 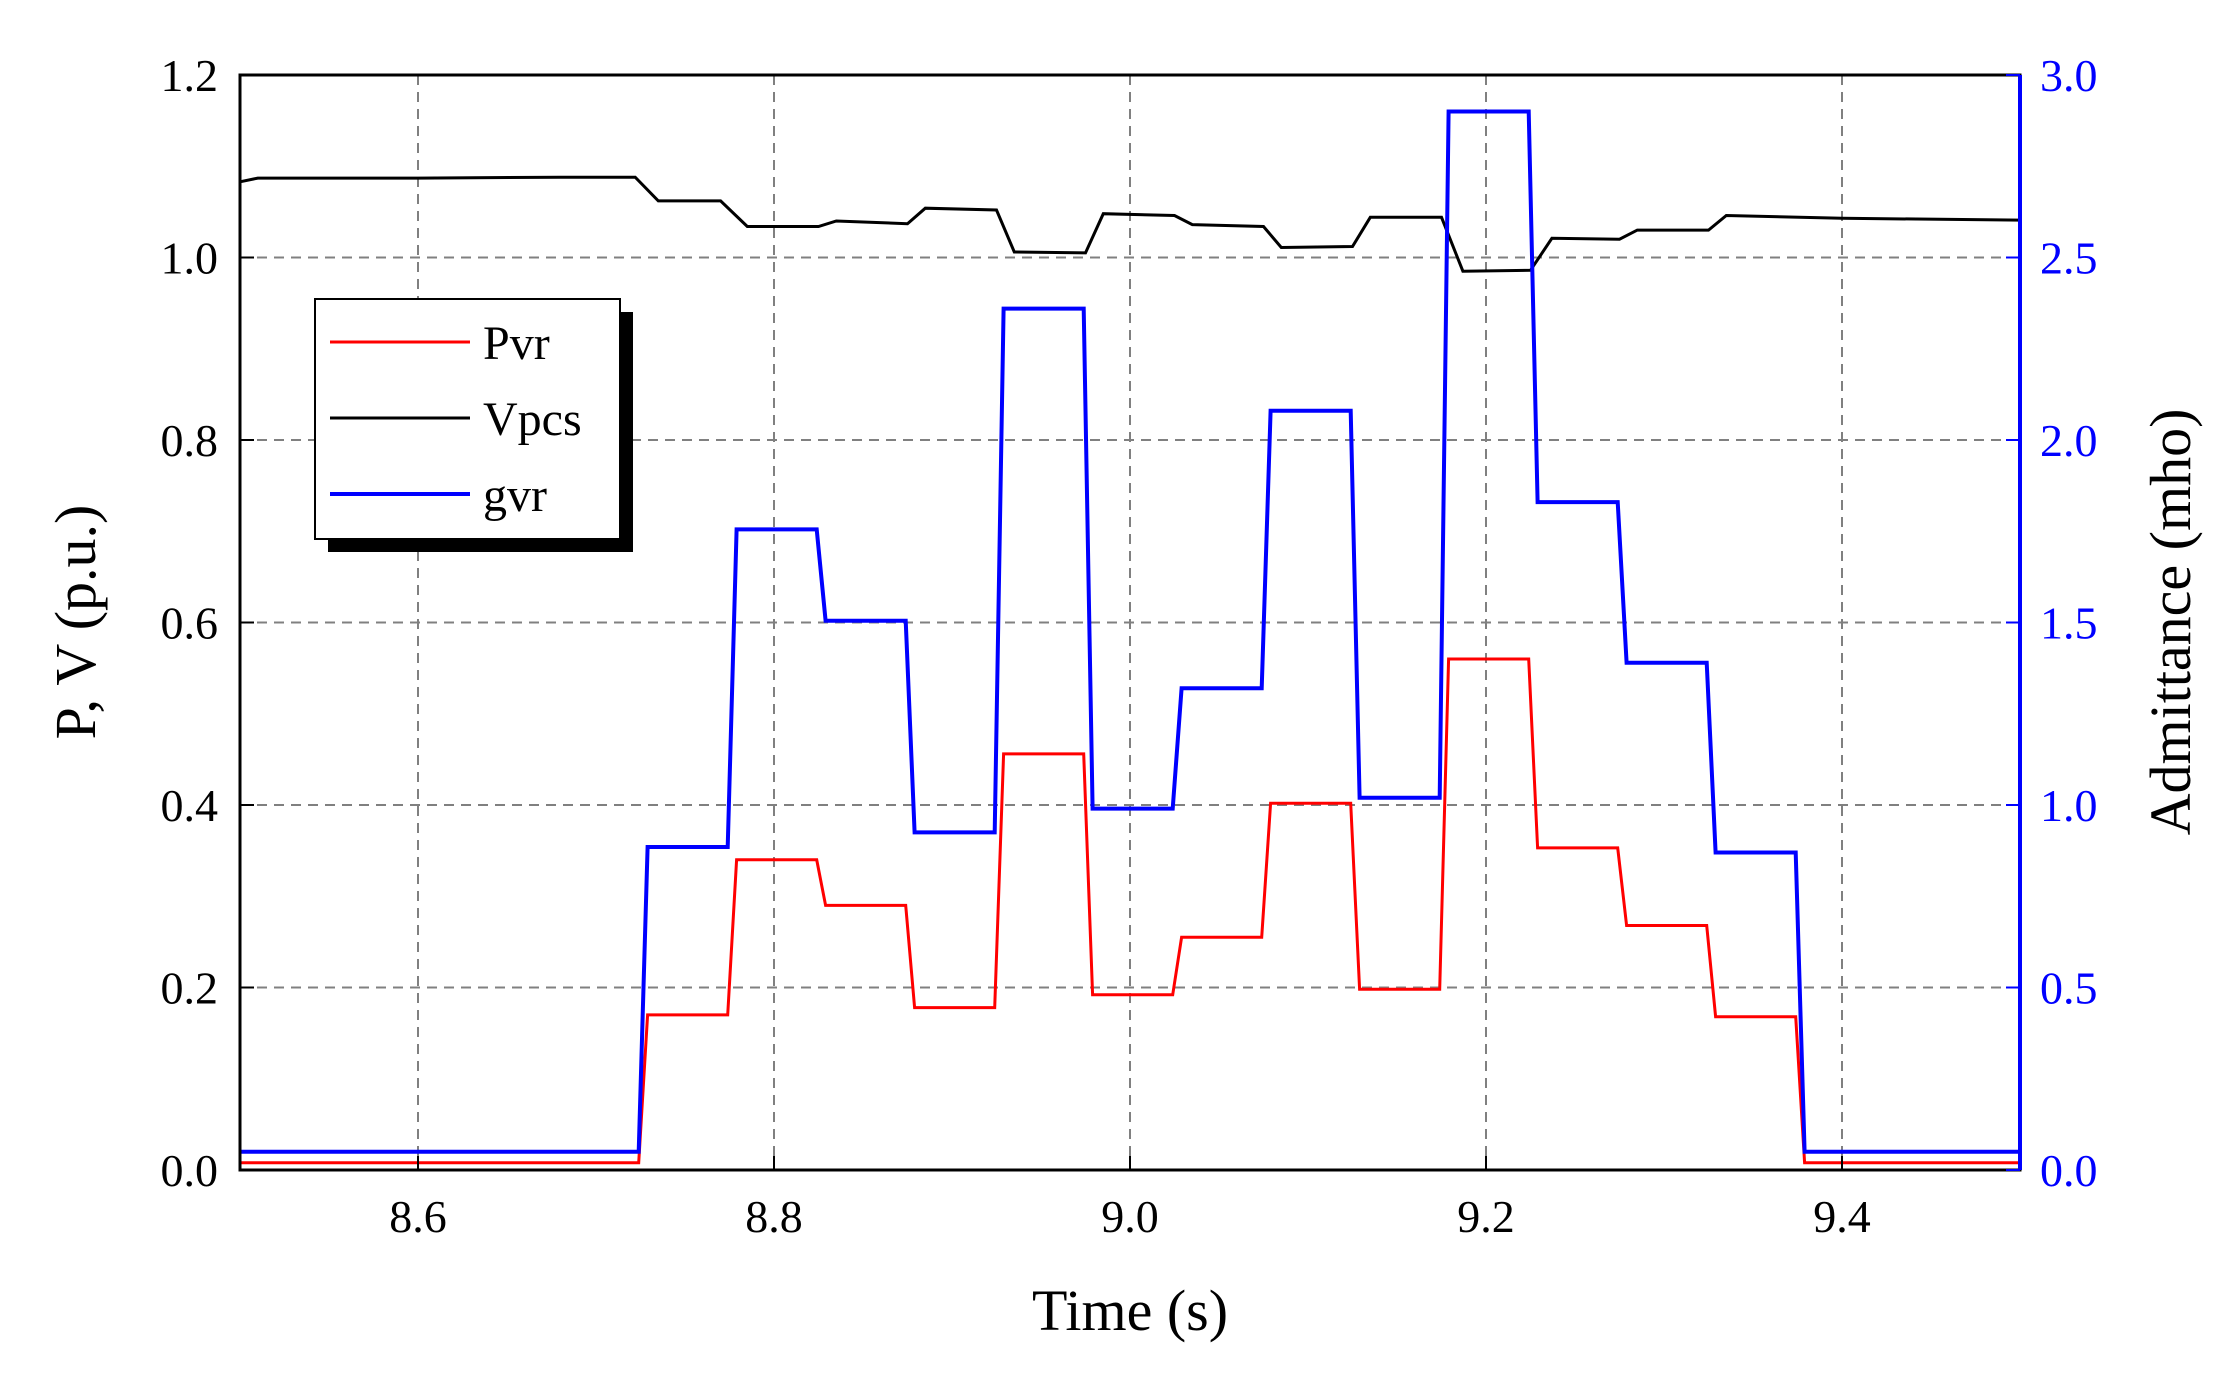 What do you see at coordinates (190, 623) in the screenshot?
I see `y-left-tick-label: 0.6` at bounding box center [190, 623].